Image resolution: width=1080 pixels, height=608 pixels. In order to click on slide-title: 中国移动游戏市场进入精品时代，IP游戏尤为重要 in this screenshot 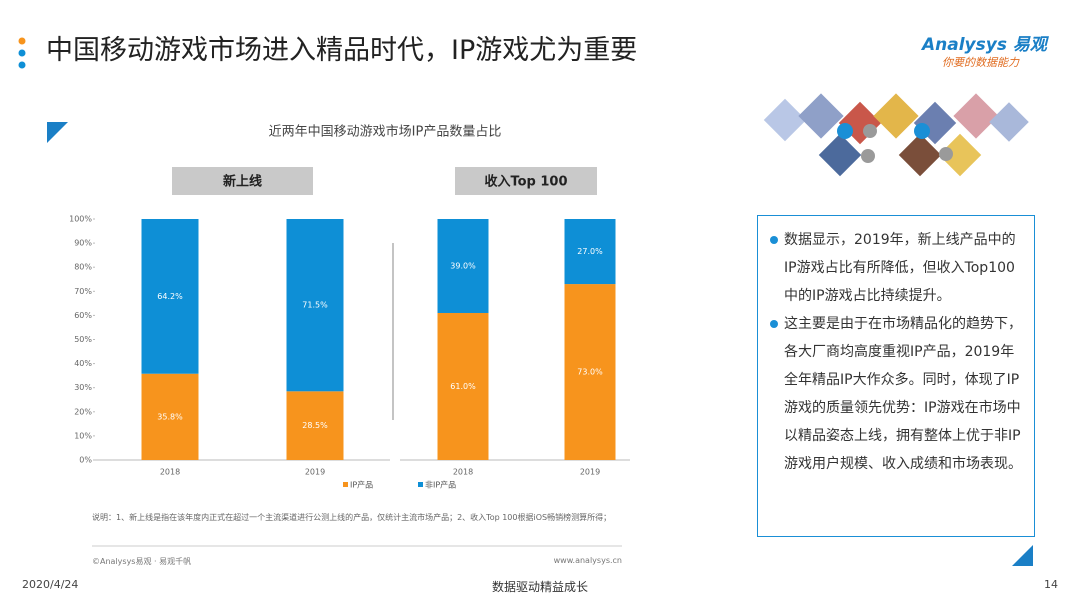, I will do `click(342, 50)`.